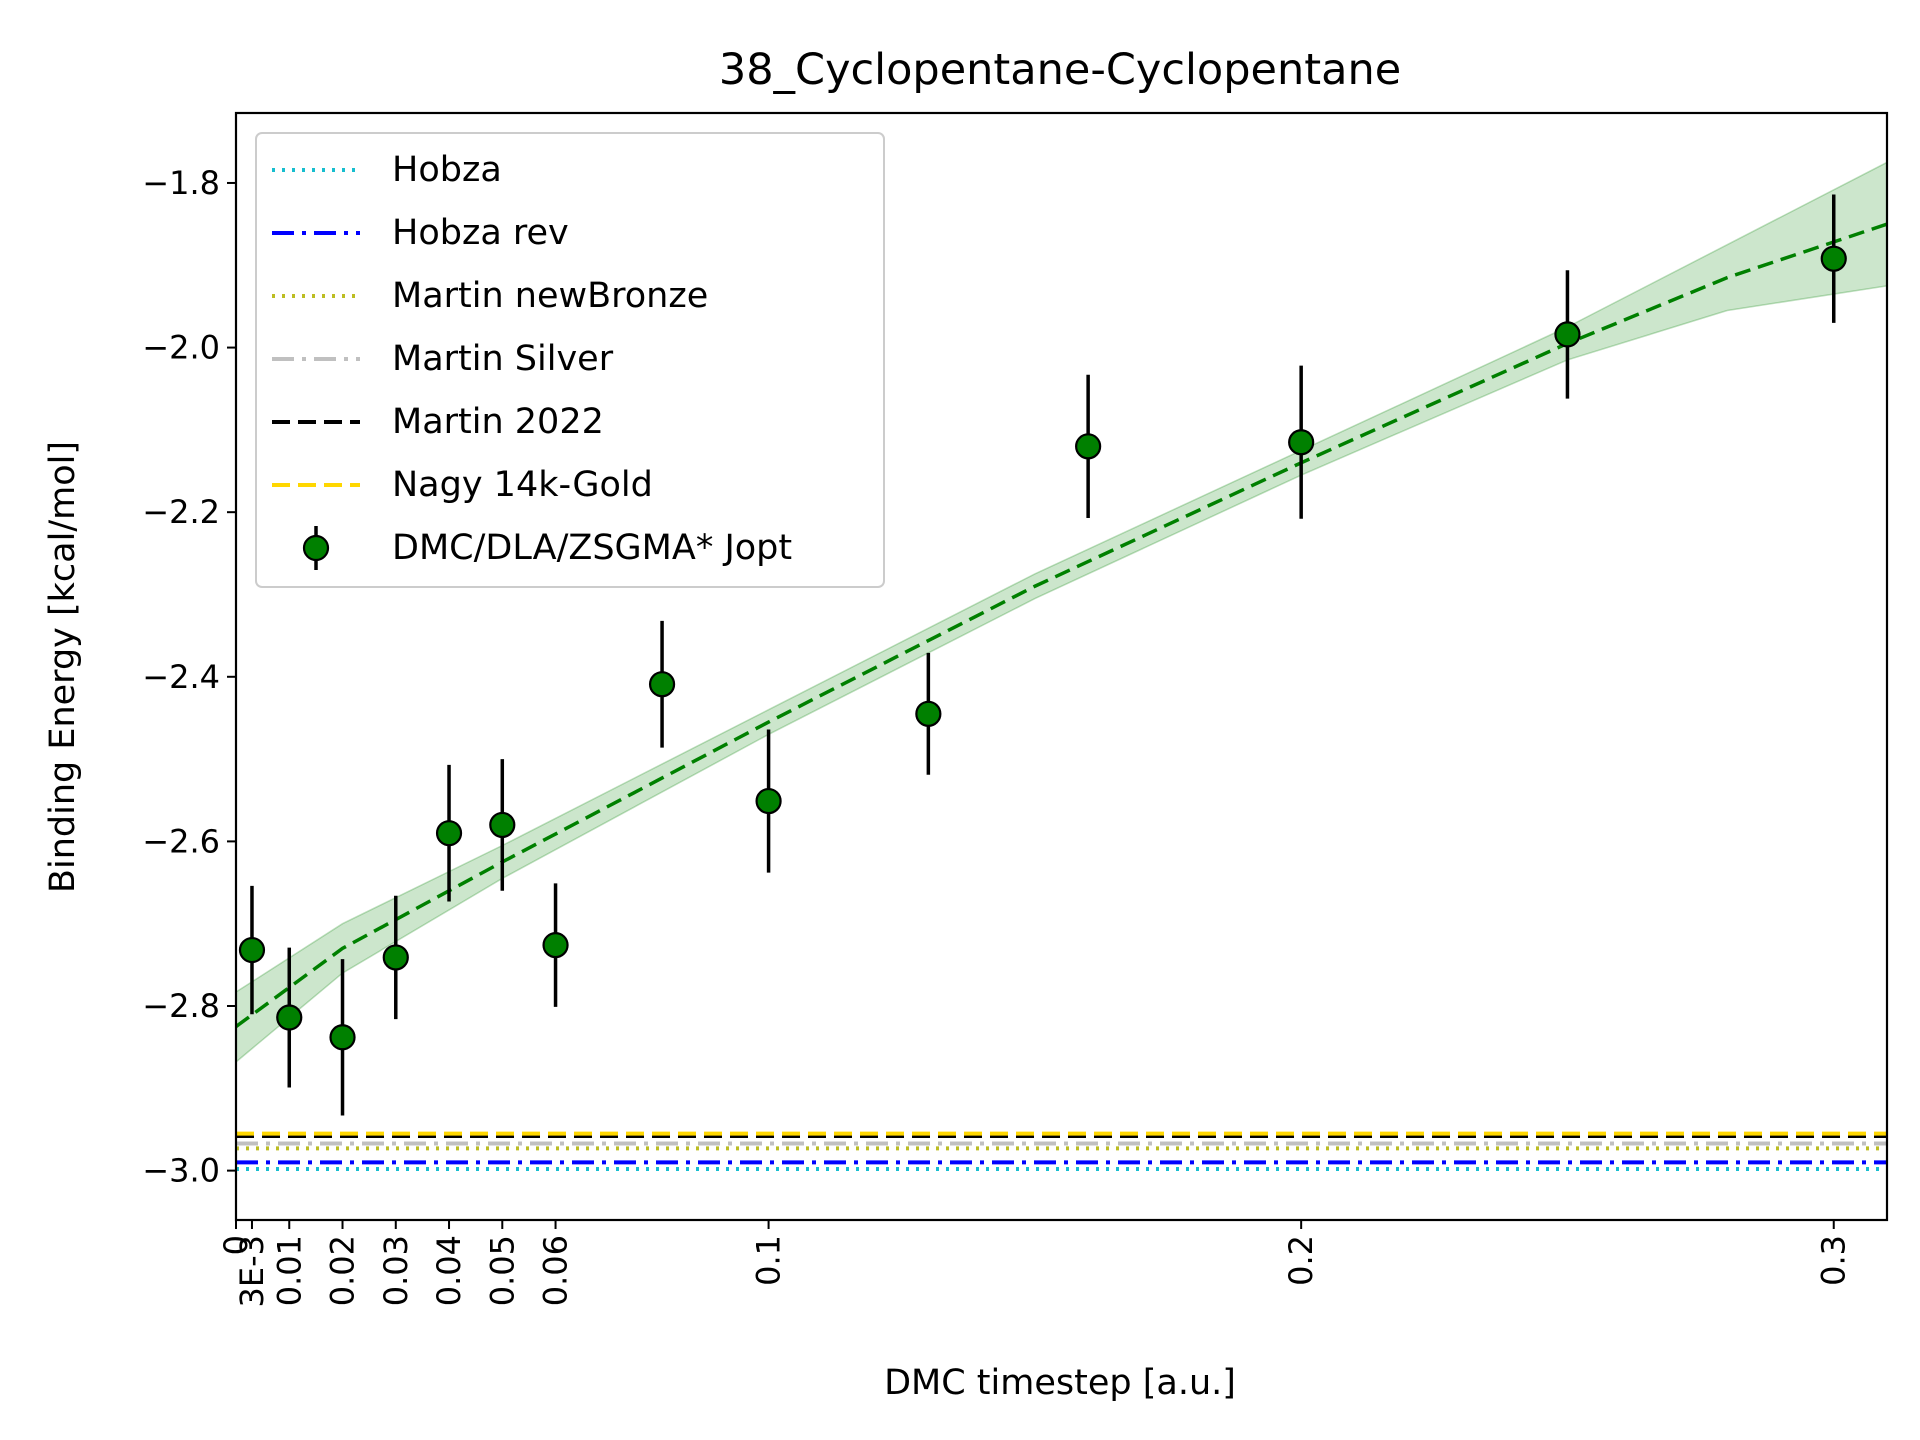 The width and height of the screenshot is (1920, 1440). What do you see at coordinates (181, 512) in the screenshot?
I see `y-tick-label: −2.2` at bounding box center [181, 512].